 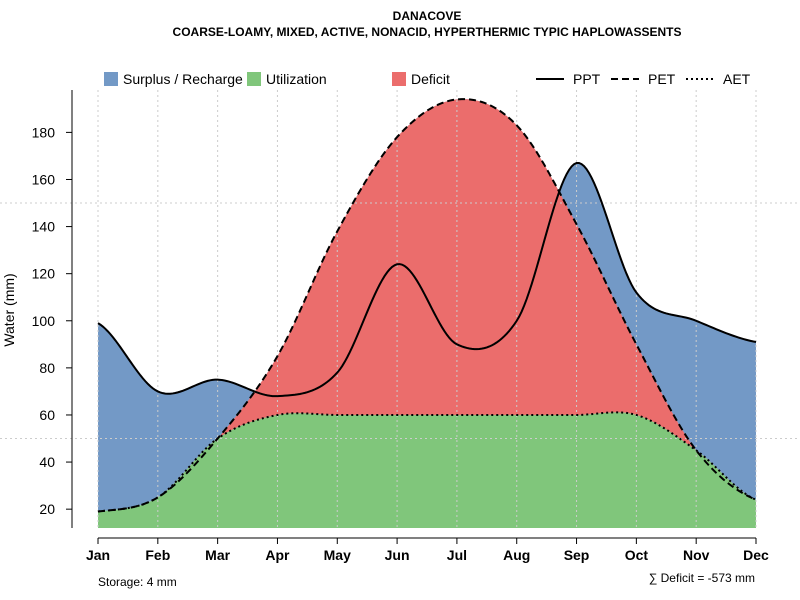 What do you see at coordinates (9, 309) in the screenshot?
I see `y-axis-label: Water (mm)` at bounding box center [9, 309].